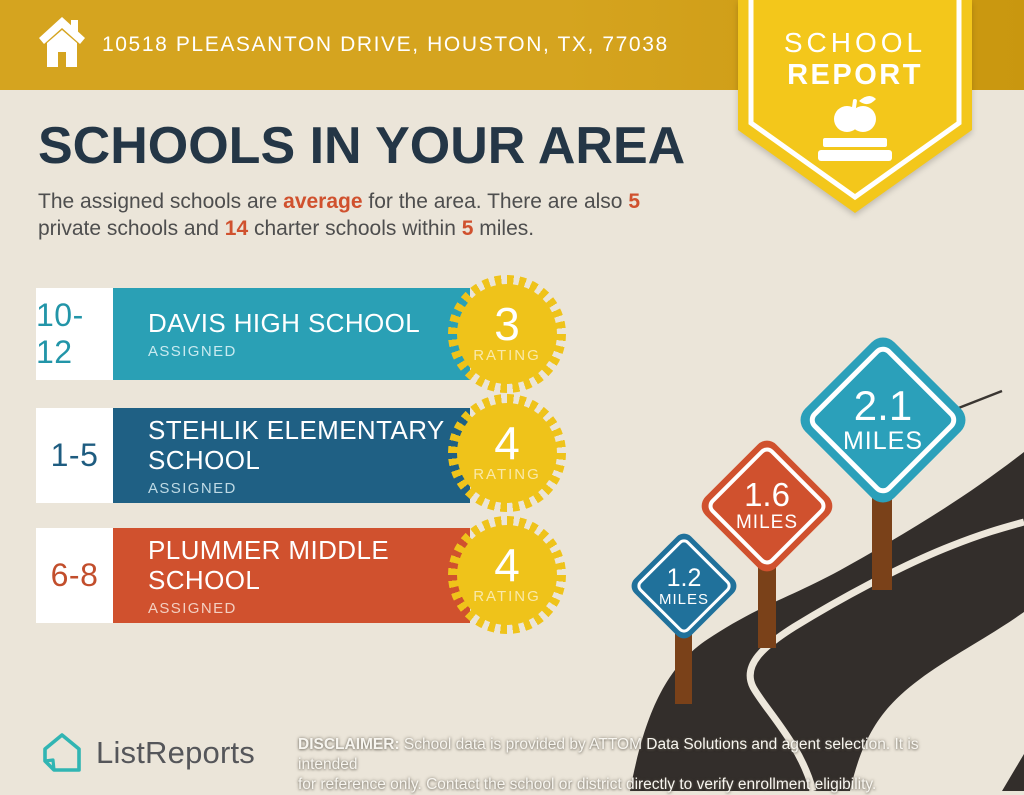  I want to click on listreports-logo-icon, so click(62, 752).